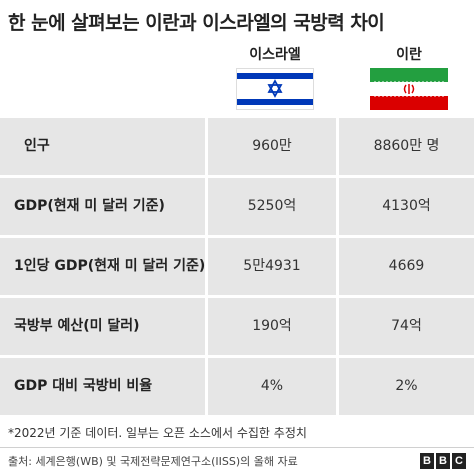  I want to click on iran-value: 2%, so click(406, 386).